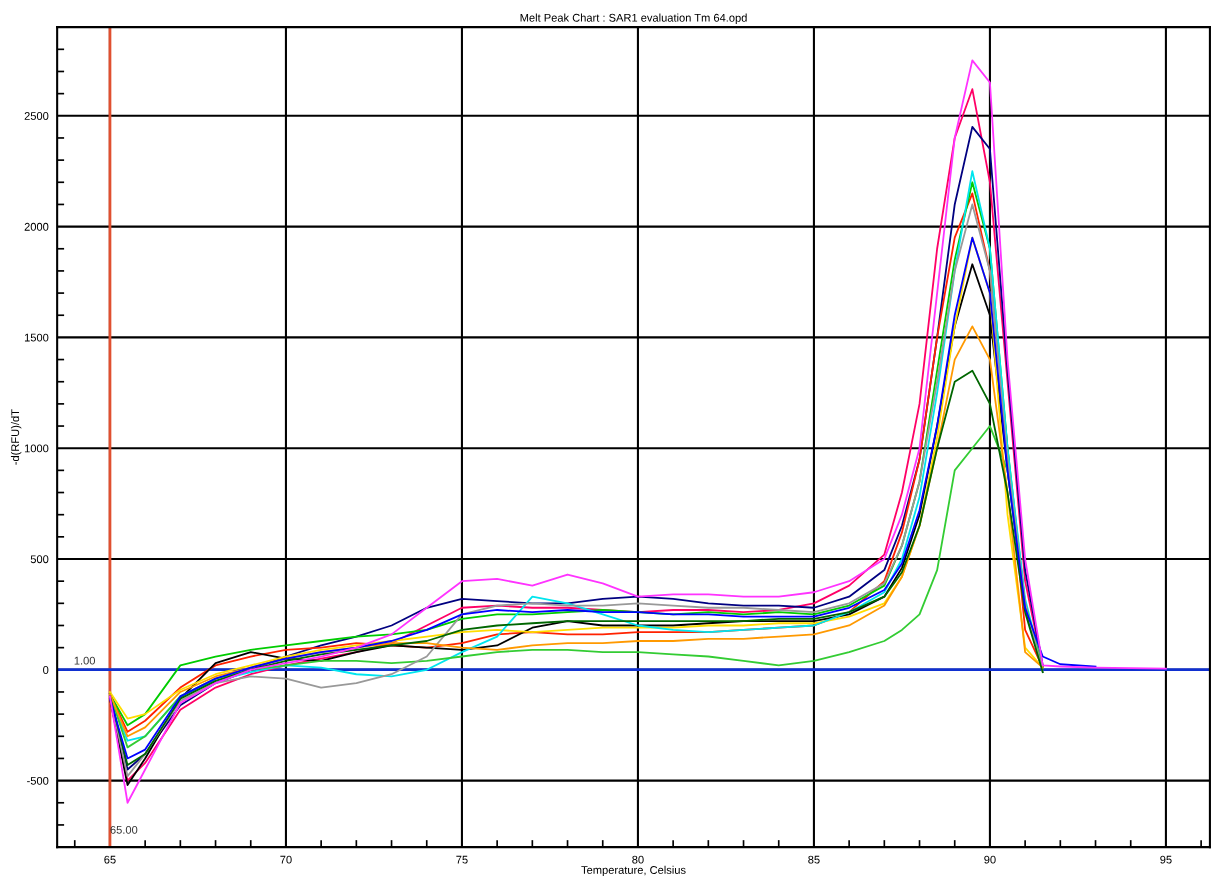  I want to click on y-tick-label: 1000, so click(36, 448).